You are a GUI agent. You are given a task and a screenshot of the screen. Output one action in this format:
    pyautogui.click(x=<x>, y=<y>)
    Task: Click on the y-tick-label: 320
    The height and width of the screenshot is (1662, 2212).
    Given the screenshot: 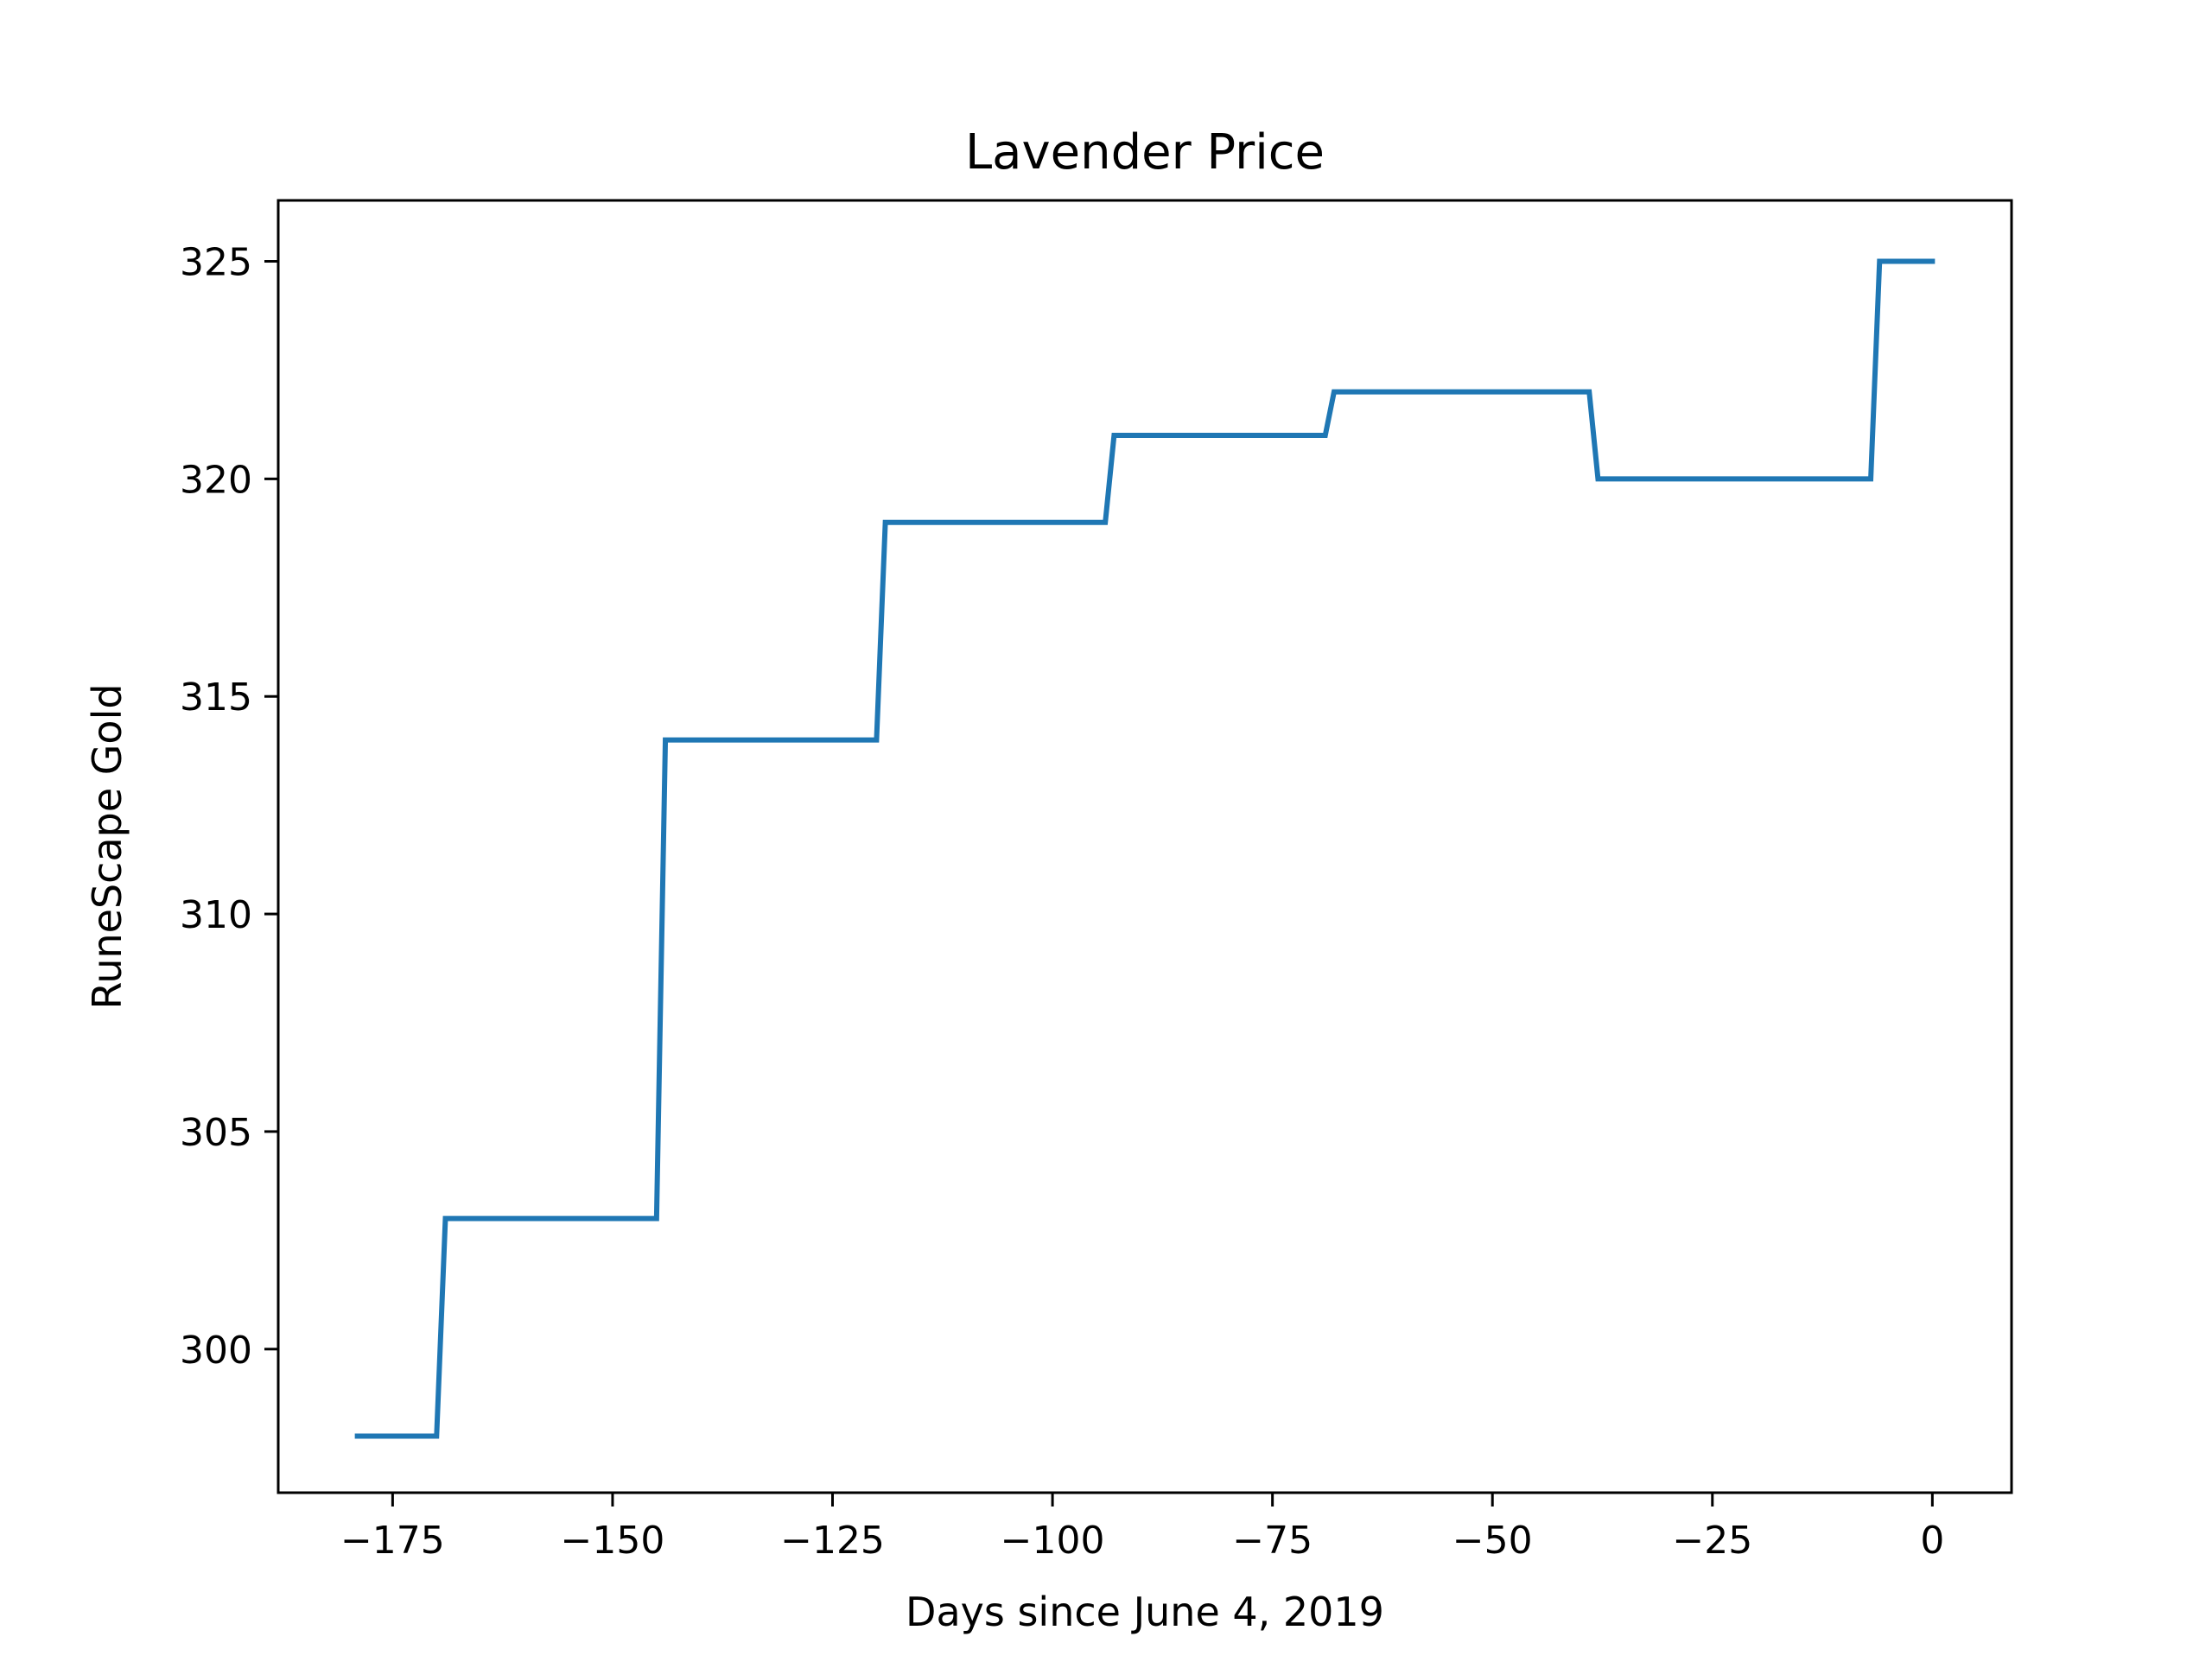 What is the action you would take?
    pyautogui.click(x=216, y=480)
    